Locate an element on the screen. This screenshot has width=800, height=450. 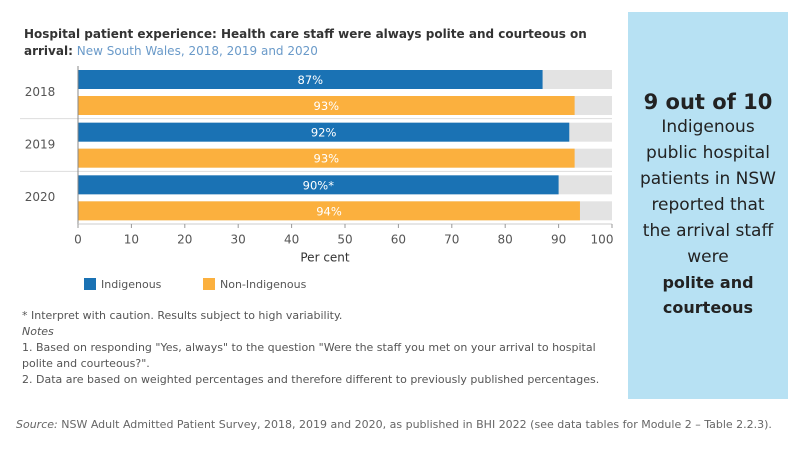
value-label: 94% is located at coordinates (329, 211).